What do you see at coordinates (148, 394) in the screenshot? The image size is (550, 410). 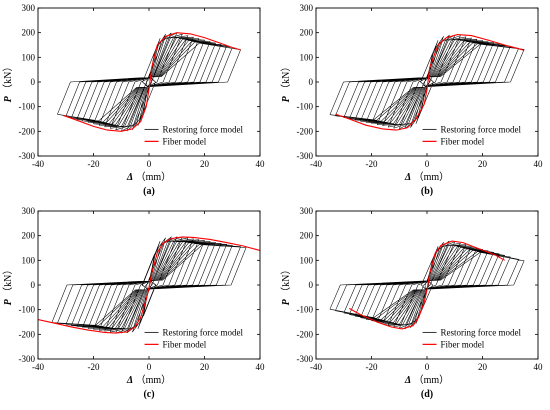 I see `panel-label: (c)` at bounding box center [148, 394].